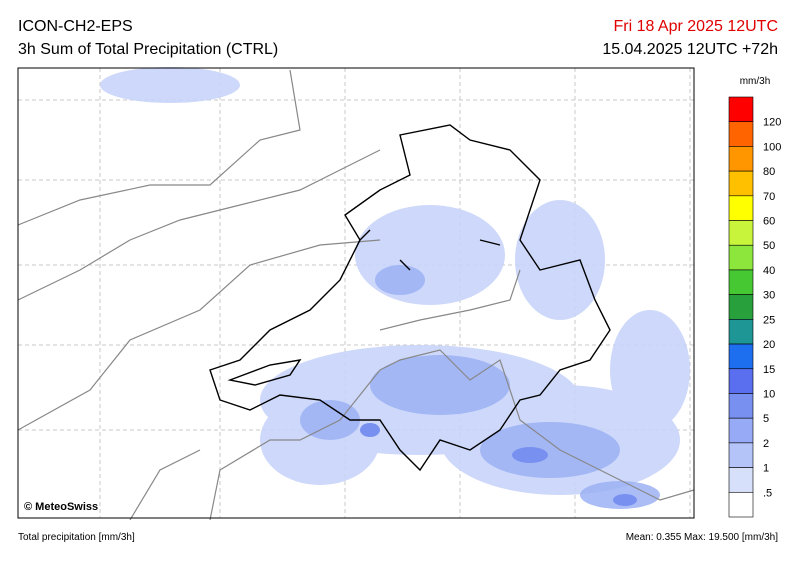 The width and height of the screenshot is (800, 566). I want to click on legend-label: 10, so click(769, 394).